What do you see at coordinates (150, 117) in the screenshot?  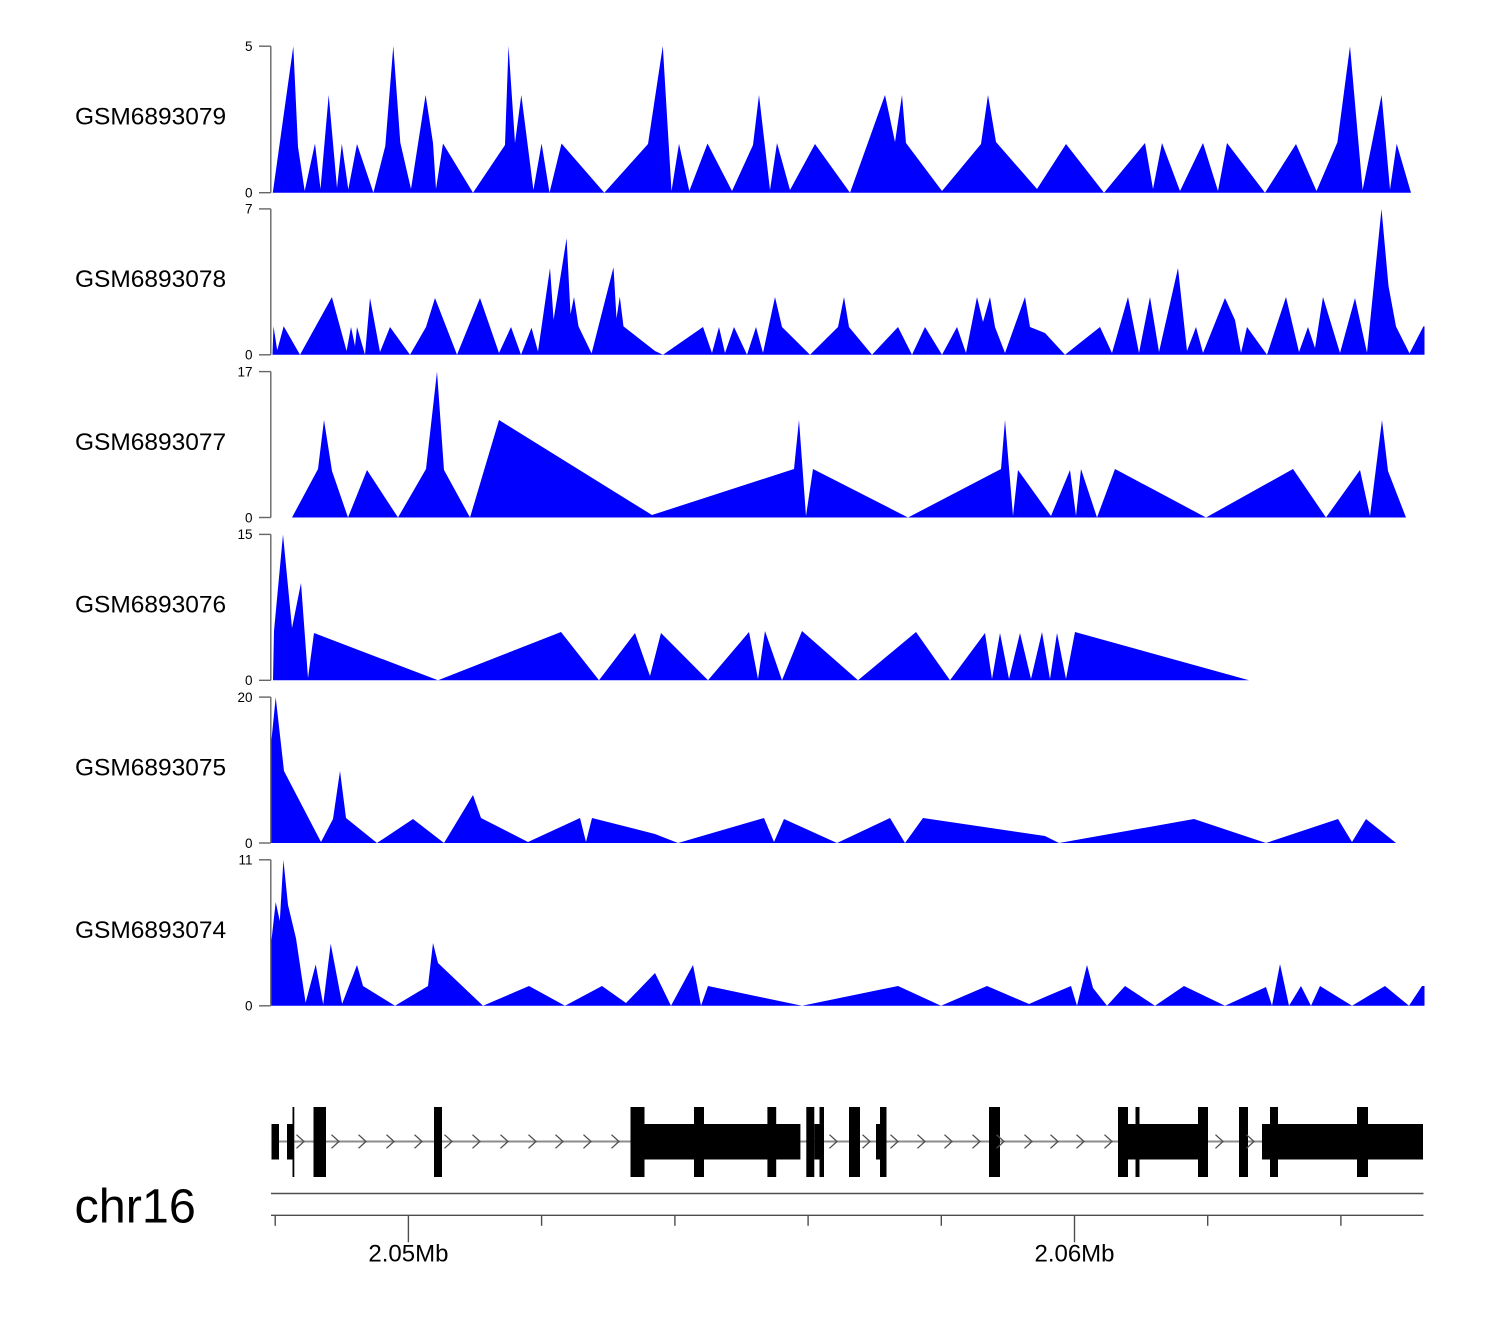 I see `svg-text: GSM6893079` at bounding box center [150, 117].